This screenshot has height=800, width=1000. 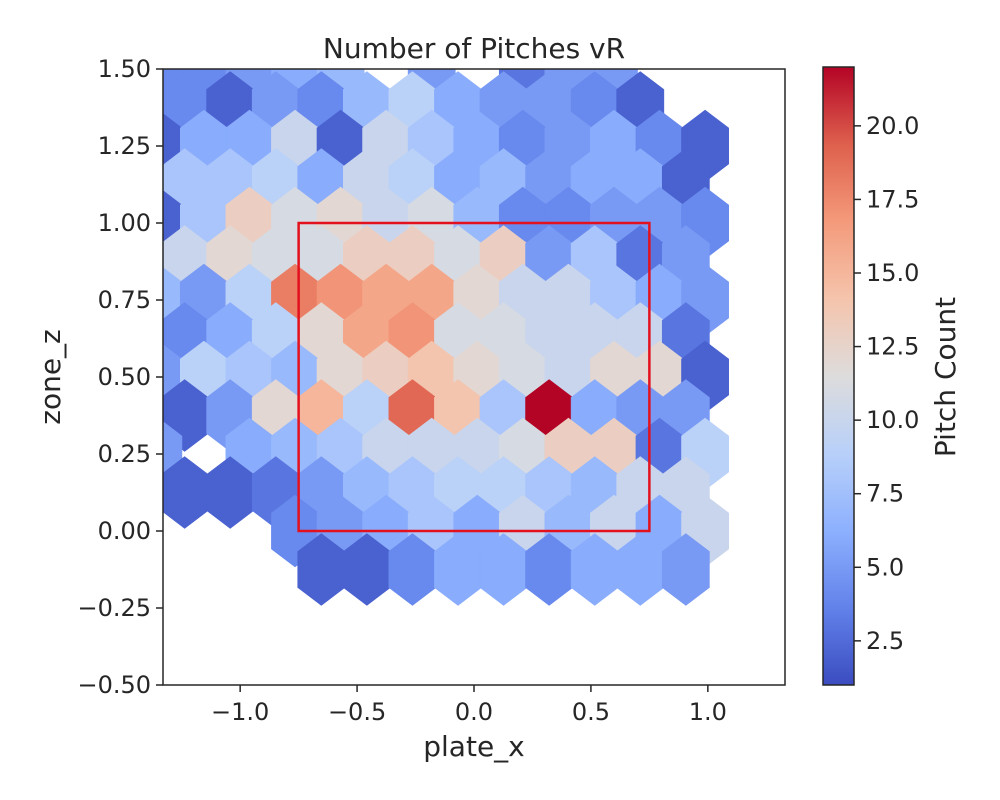 What do you see at coordinates (685, 569) in the screenshot?
I see `hex-bin` at bounding box center [685, 569].